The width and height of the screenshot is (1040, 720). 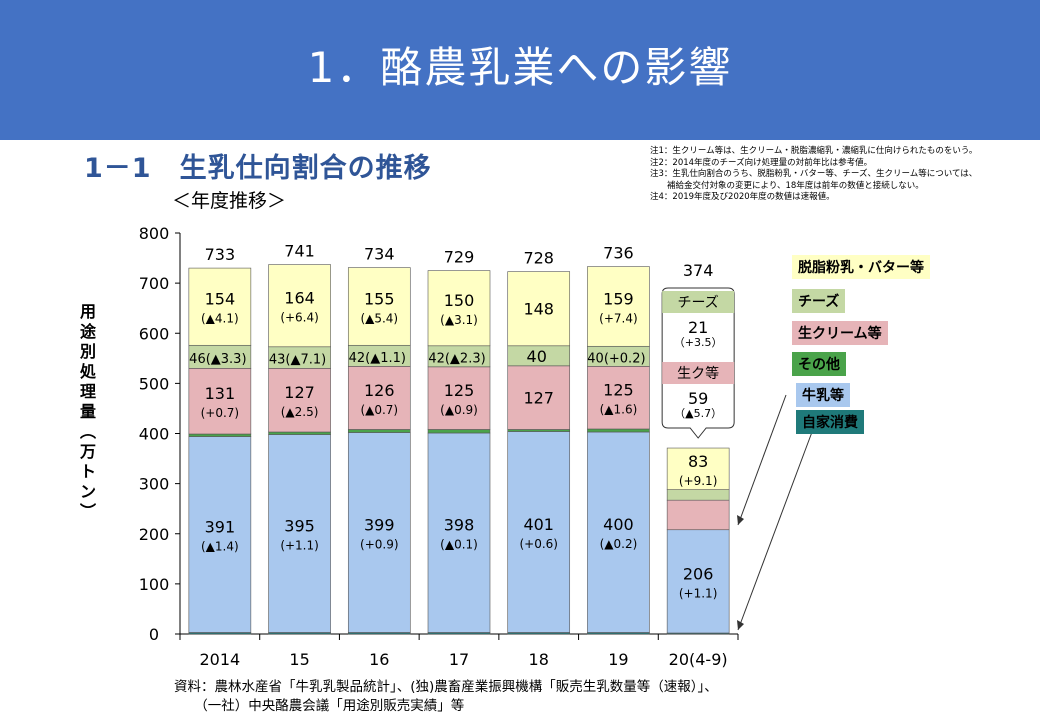 I want to click on data-label: 164, so click(x=299, y=298).